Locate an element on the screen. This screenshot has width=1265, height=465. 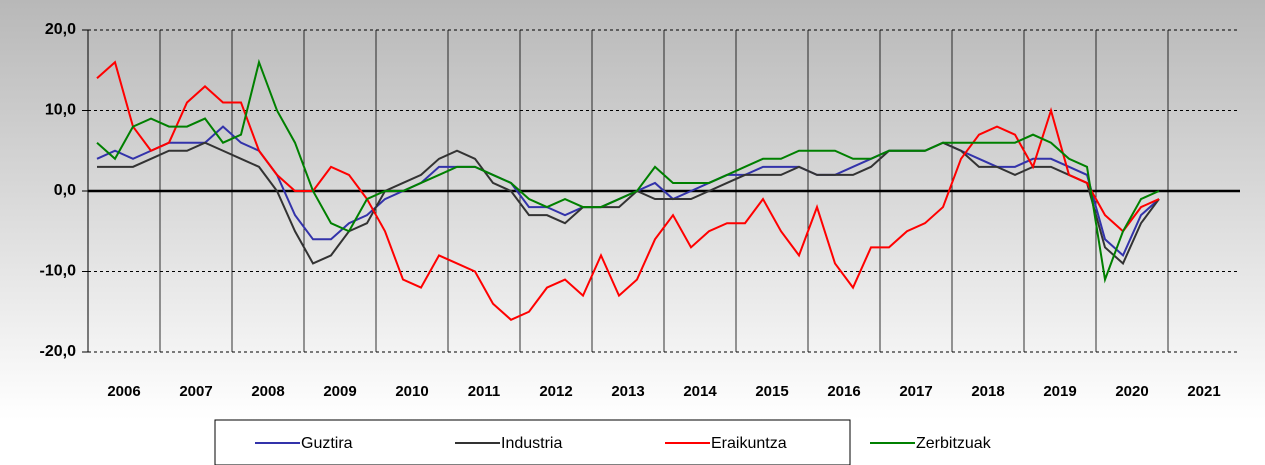
y-tick-label: 10,0 is located at coordinates (60, 110).